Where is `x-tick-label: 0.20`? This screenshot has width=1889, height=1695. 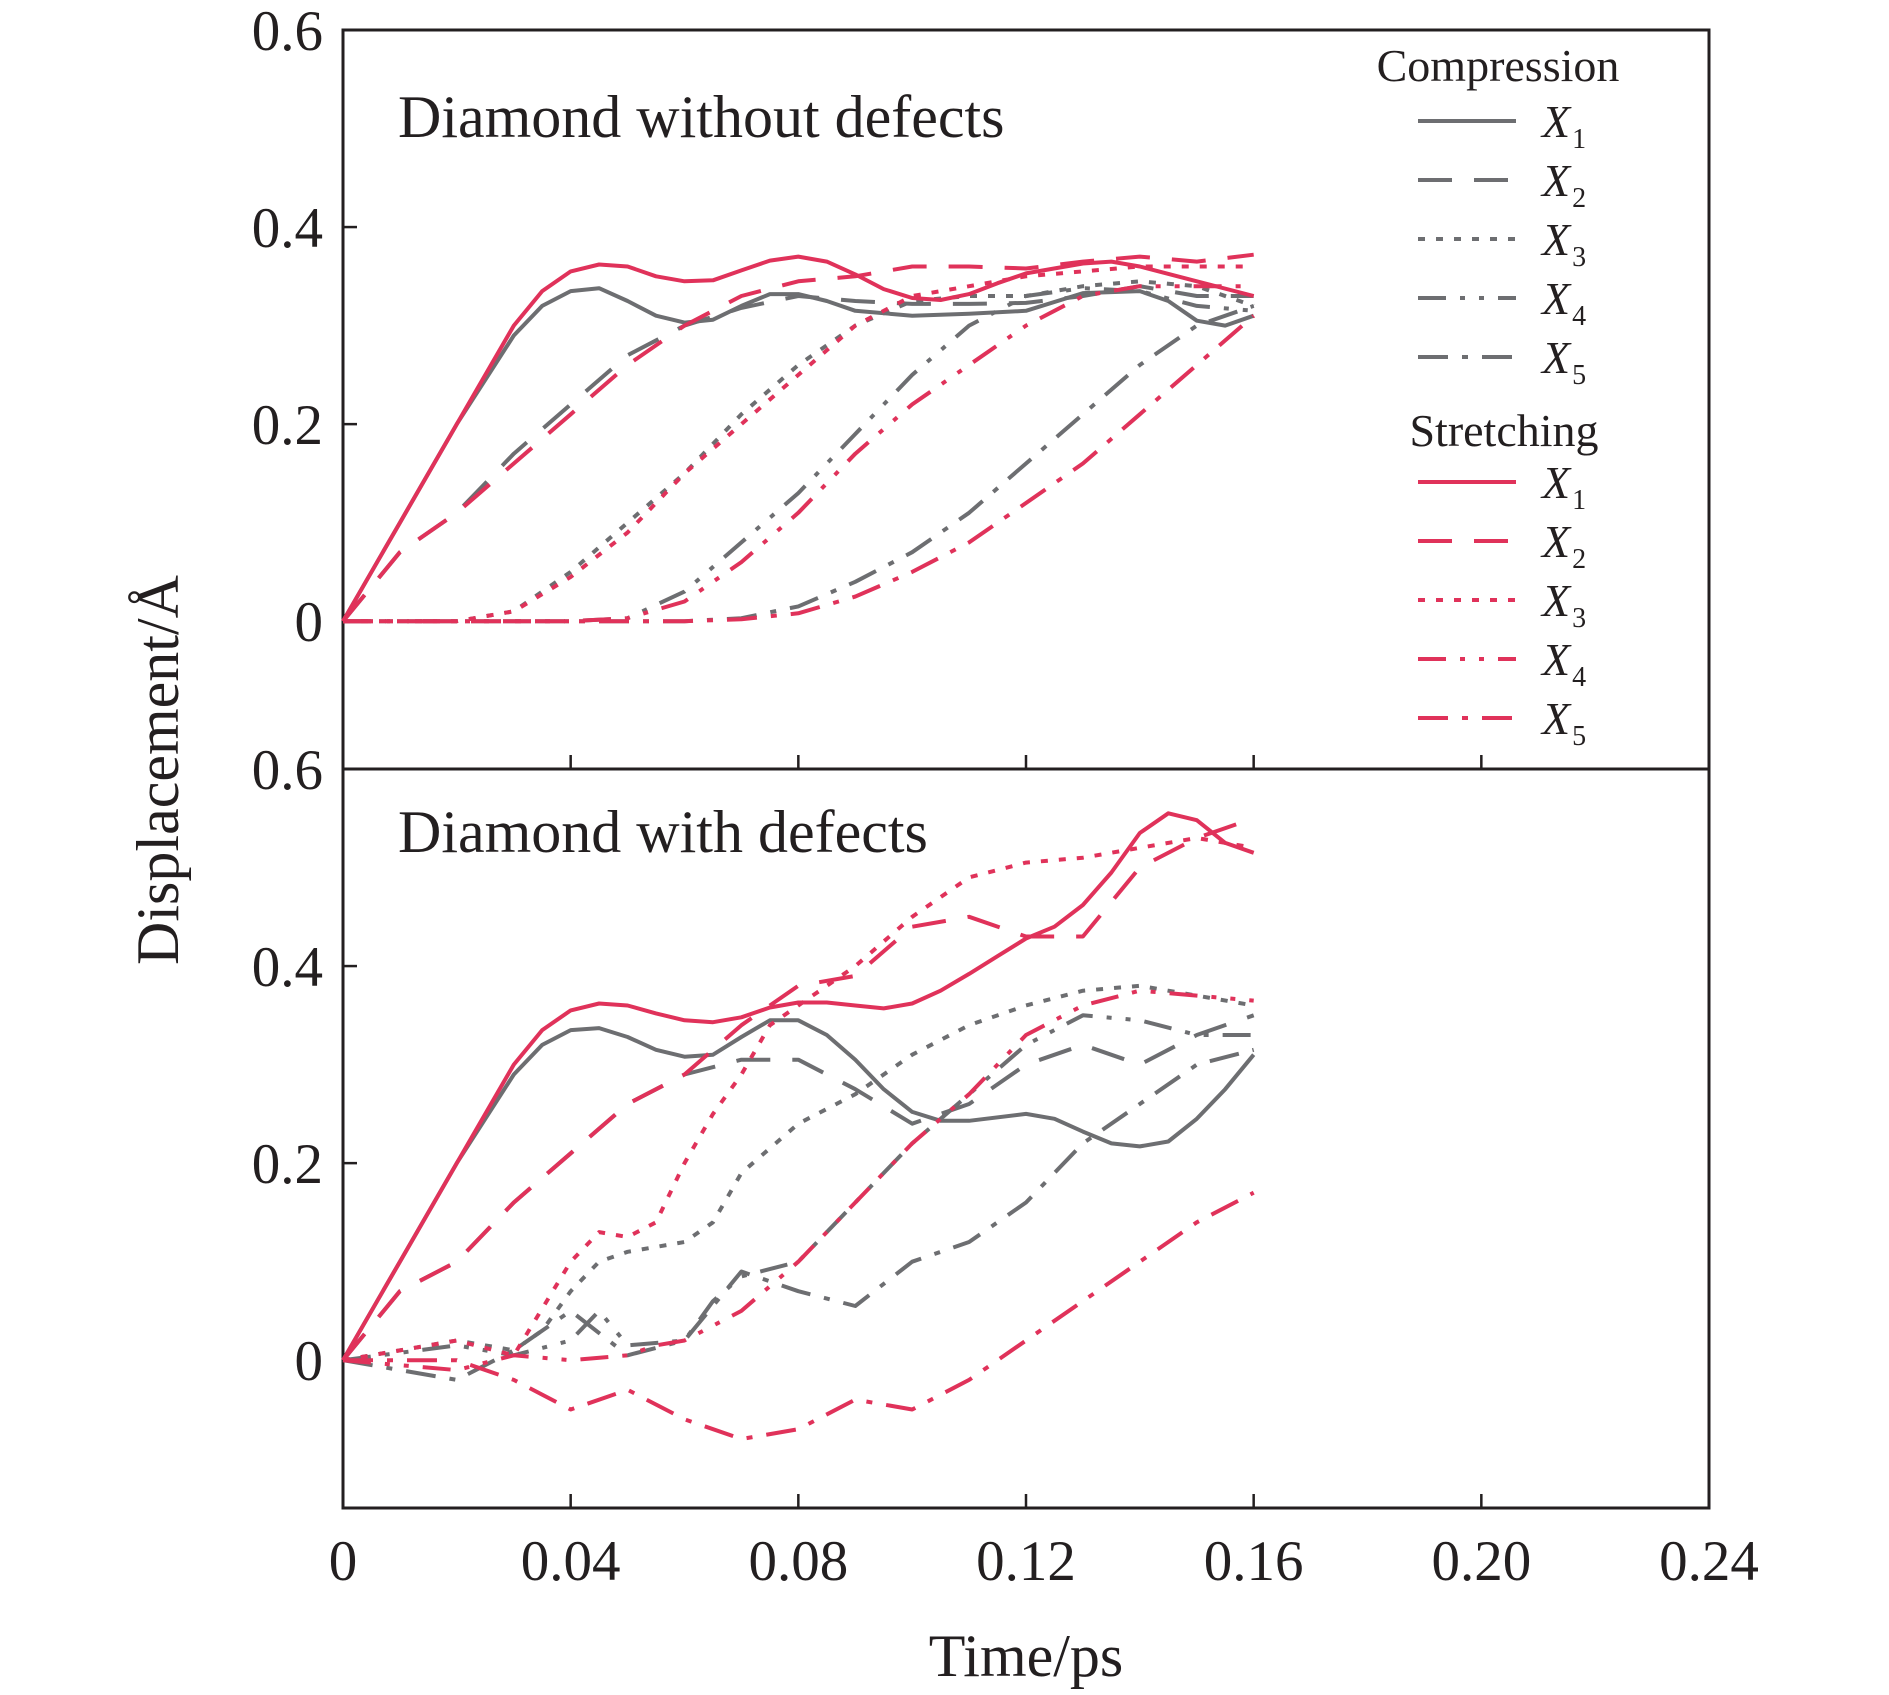 x-tick-label: 0.20 is located at coordinates (1481, 1561).